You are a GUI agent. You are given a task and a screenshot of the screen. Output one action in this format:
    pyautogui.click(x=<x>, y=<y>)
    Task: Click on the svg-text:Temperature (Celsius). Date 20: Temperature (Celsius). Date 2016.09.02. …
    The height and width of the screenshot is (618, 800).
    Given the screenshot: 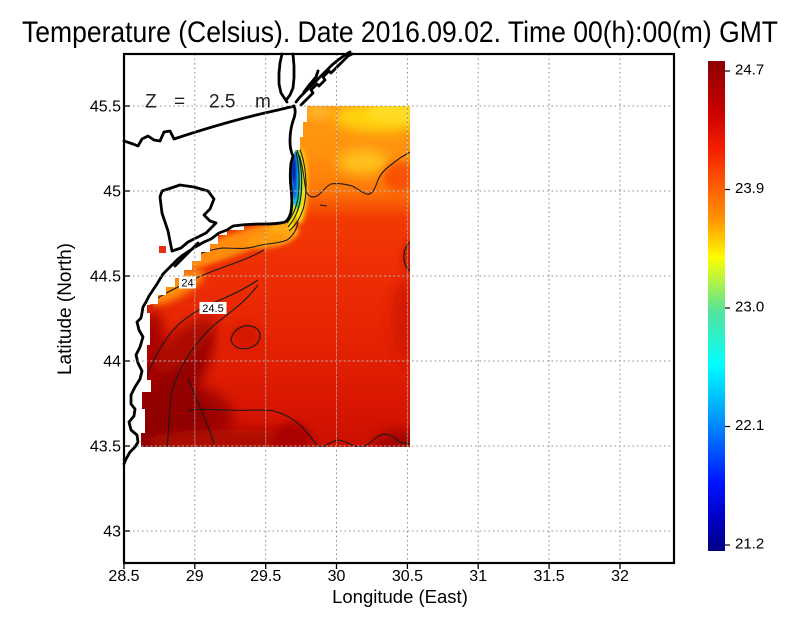 What is the action you would take?
    pyautogui.click(x=400, y=32)
    